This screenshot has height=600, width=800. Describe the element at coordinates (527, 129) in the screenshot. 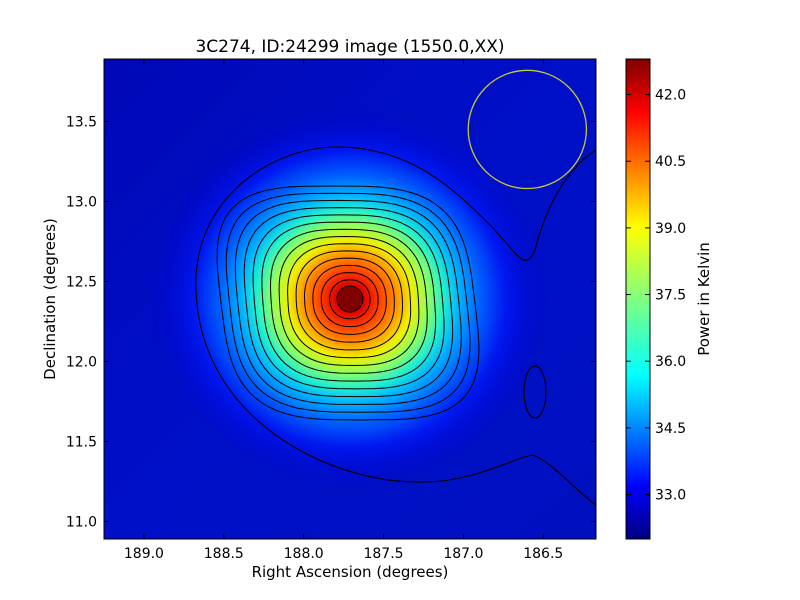

I see `beam-circle` at that location.